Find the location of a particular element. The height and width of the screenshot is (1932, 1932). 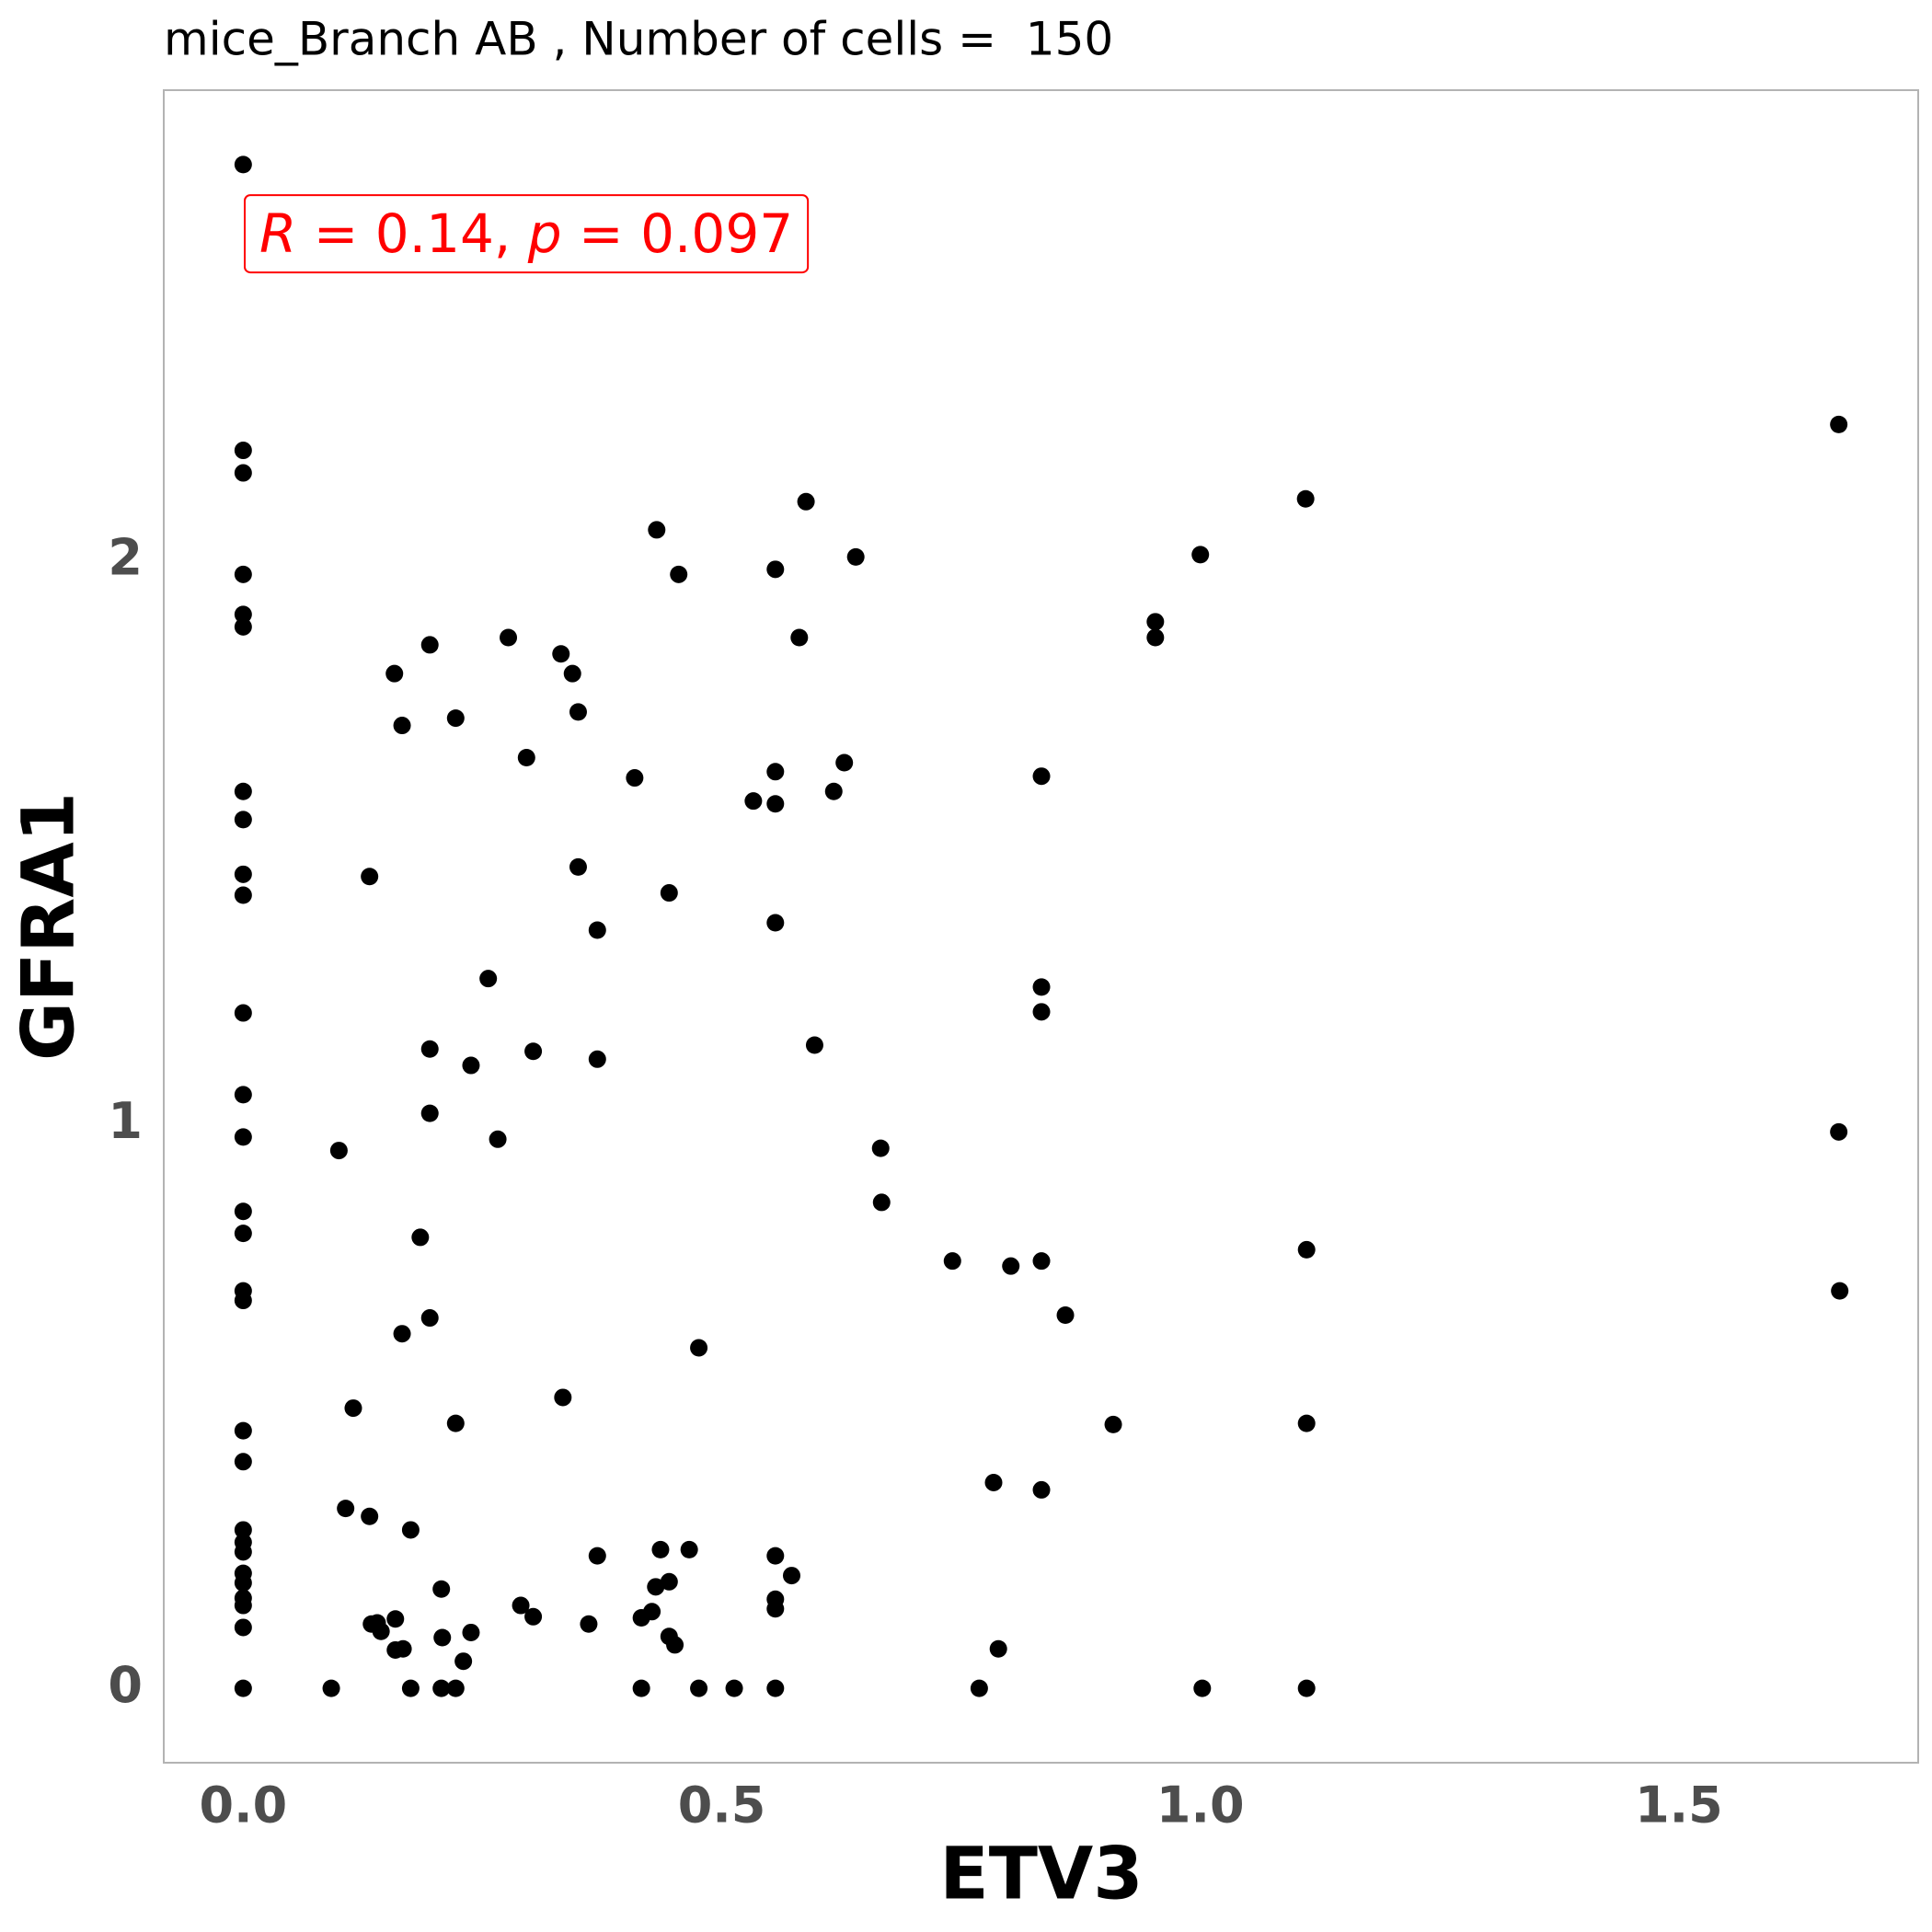

x-tick-label: 0.5 is located at coordinates (722, 1805).